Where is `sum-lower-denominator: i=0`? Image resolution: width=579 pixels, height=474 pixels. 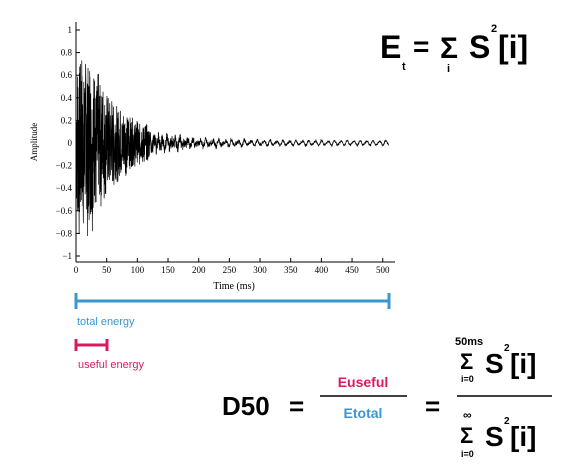 sum-lower-denominator: i=0 is located at coordinates (467, 454).